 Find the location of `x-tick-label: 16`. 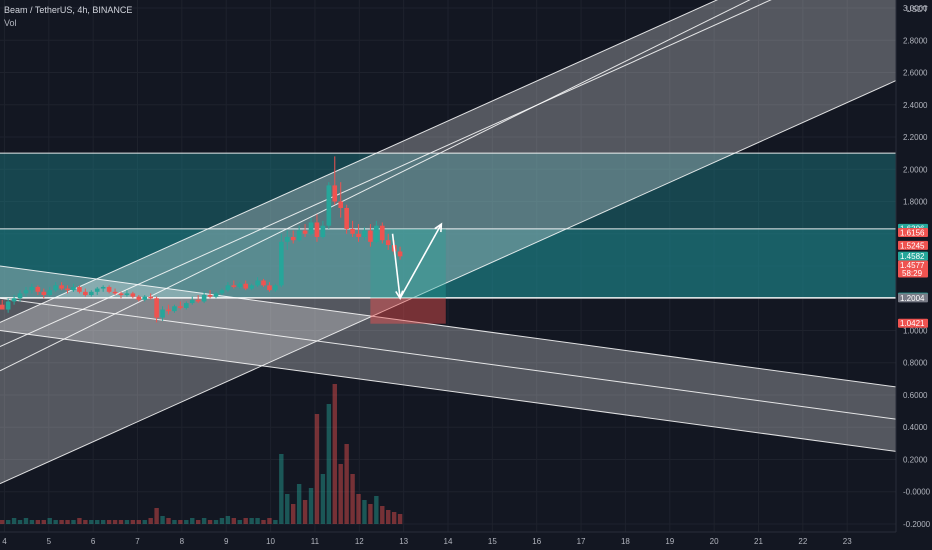

x-tick-label: 16 is located at coordinates (536, 541).